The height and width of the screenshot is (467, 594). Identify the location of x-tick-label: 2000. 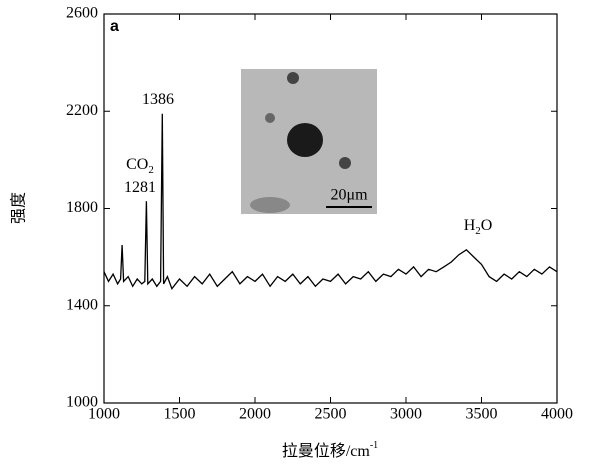
(255, 414).